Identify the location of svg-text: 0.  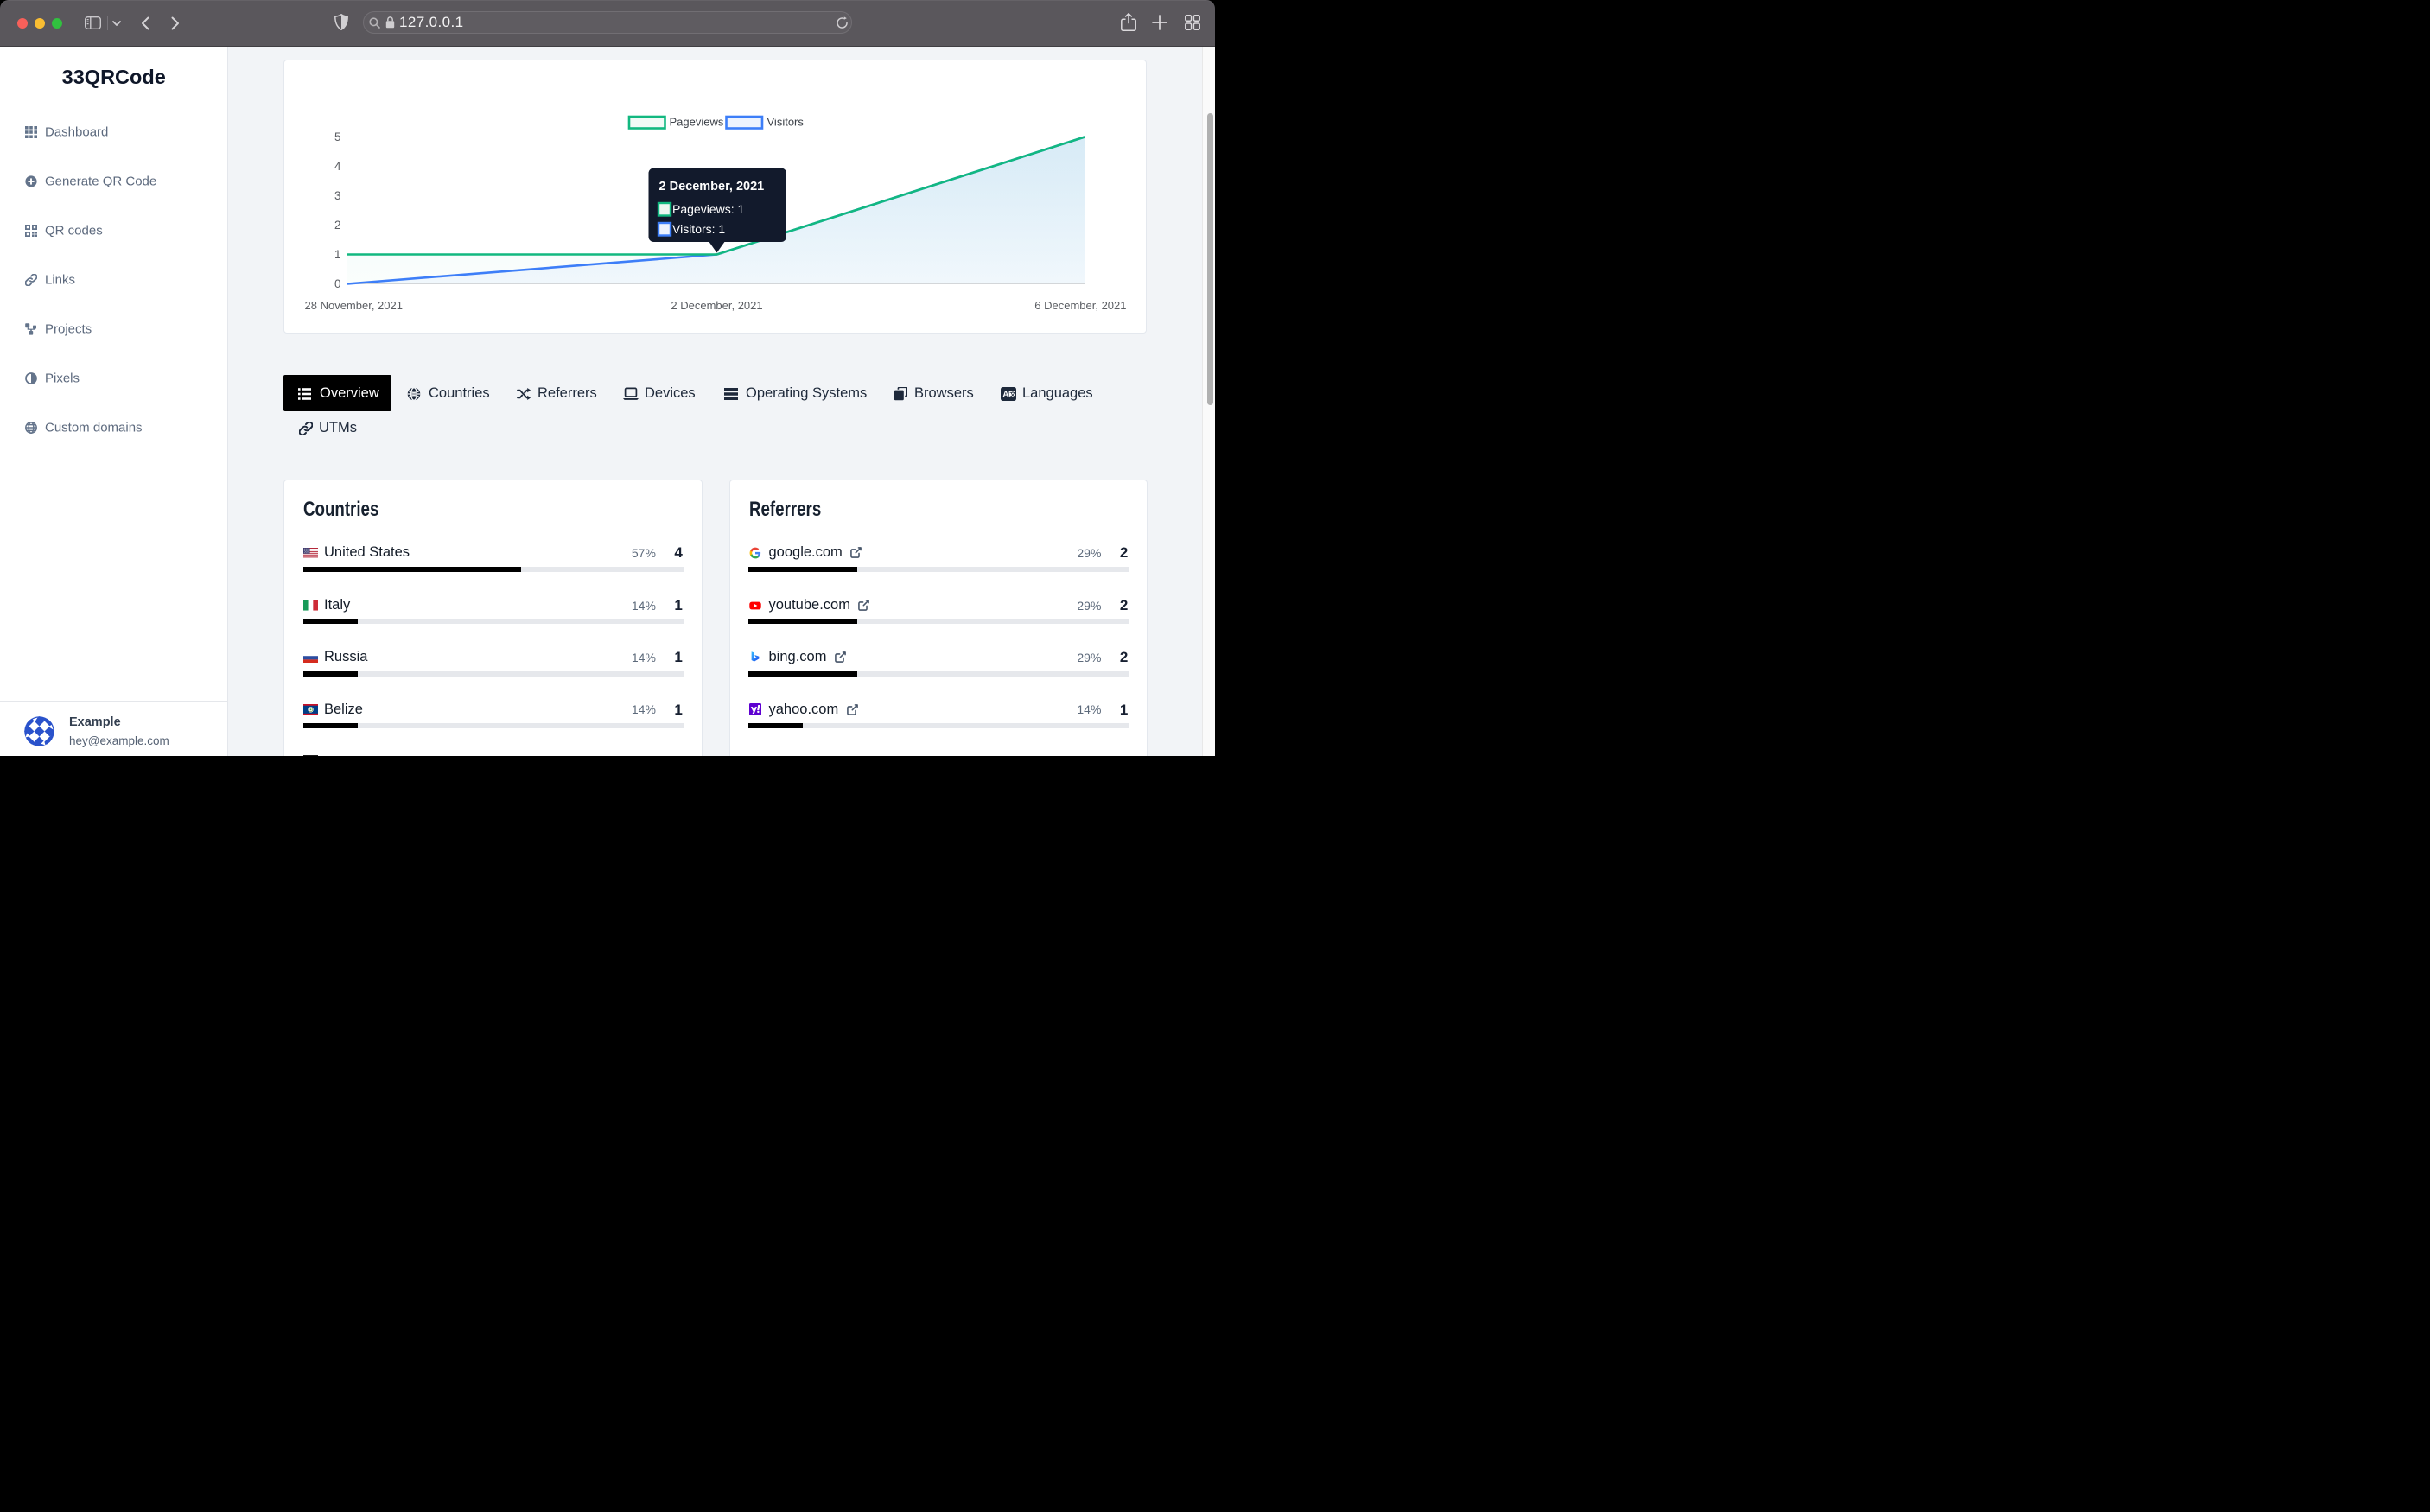
(337, 283).